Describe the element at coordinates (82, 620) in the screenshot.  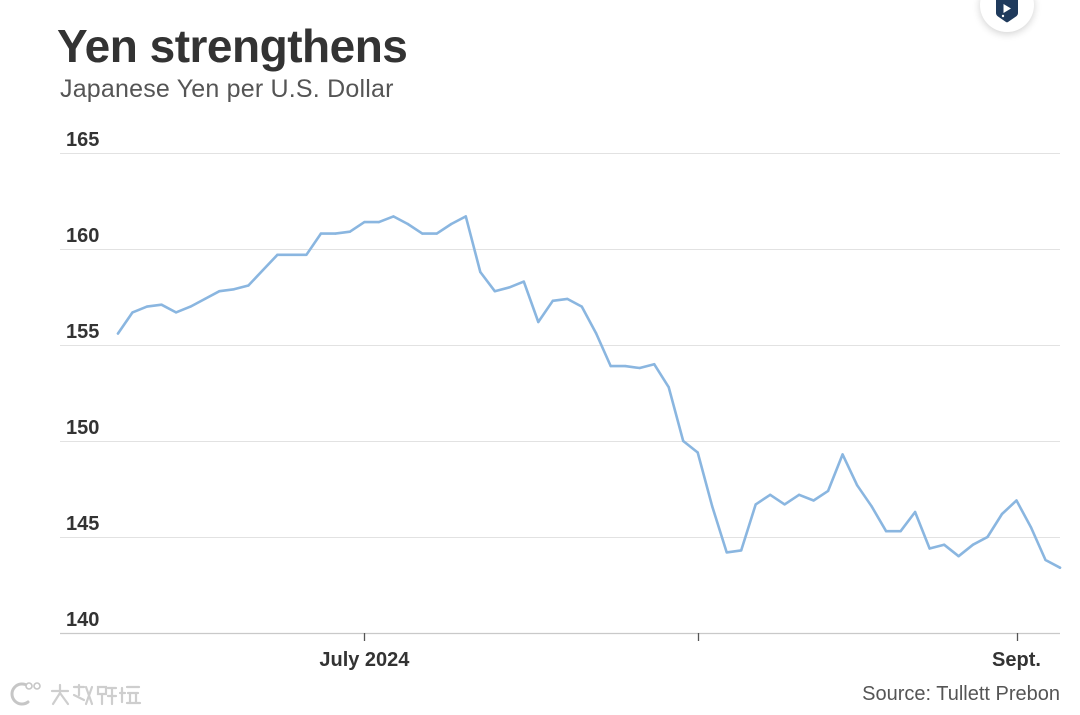
I see `y-tick-label: 140` at that location.